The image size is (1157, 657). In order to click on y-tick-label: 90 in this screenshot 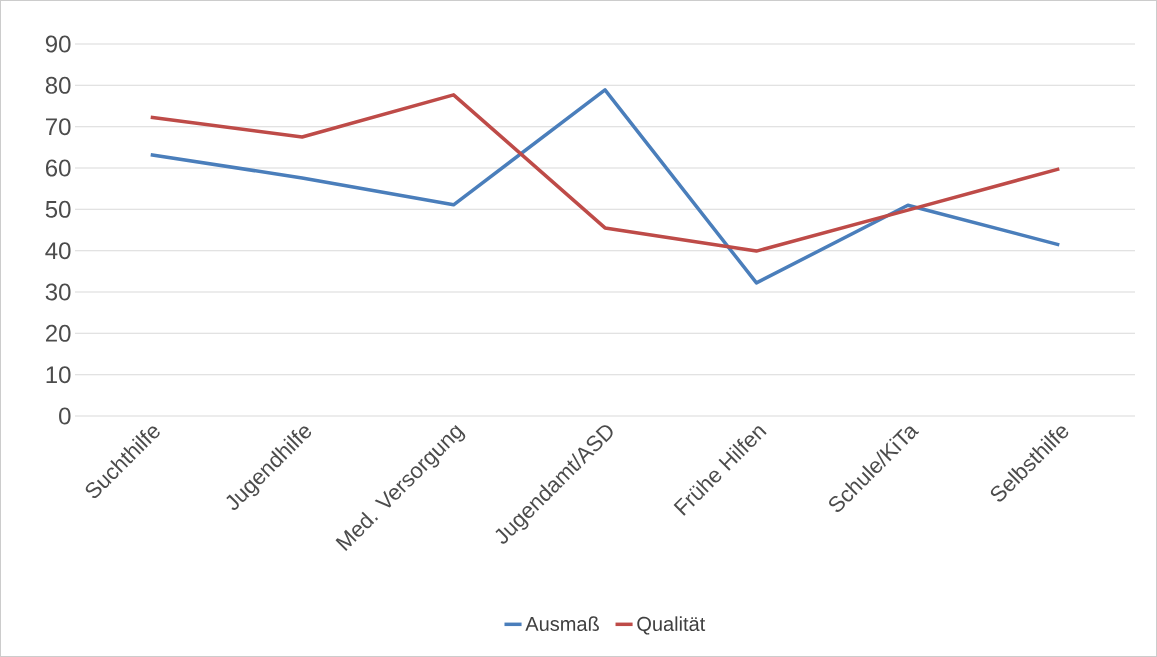, I will do `click(58, 44)`.